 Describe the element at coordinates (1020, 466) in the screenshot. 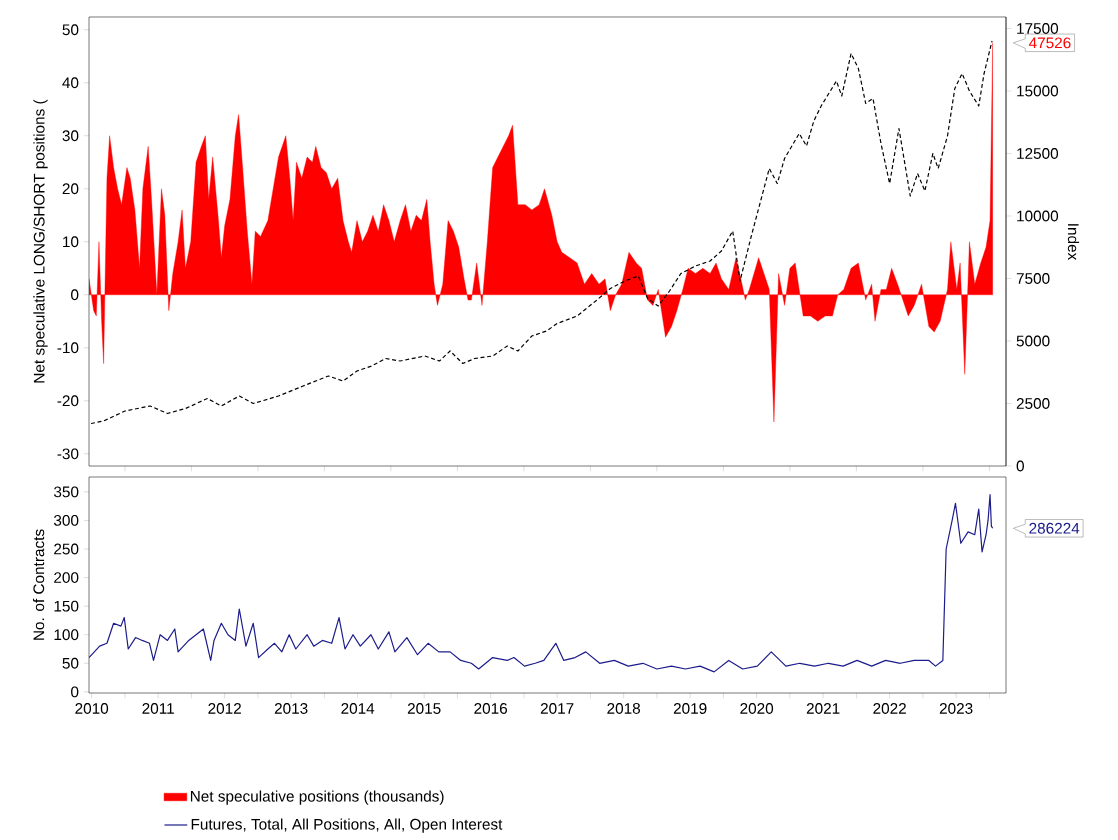

I see `y2-tick-label: 0` at that location.